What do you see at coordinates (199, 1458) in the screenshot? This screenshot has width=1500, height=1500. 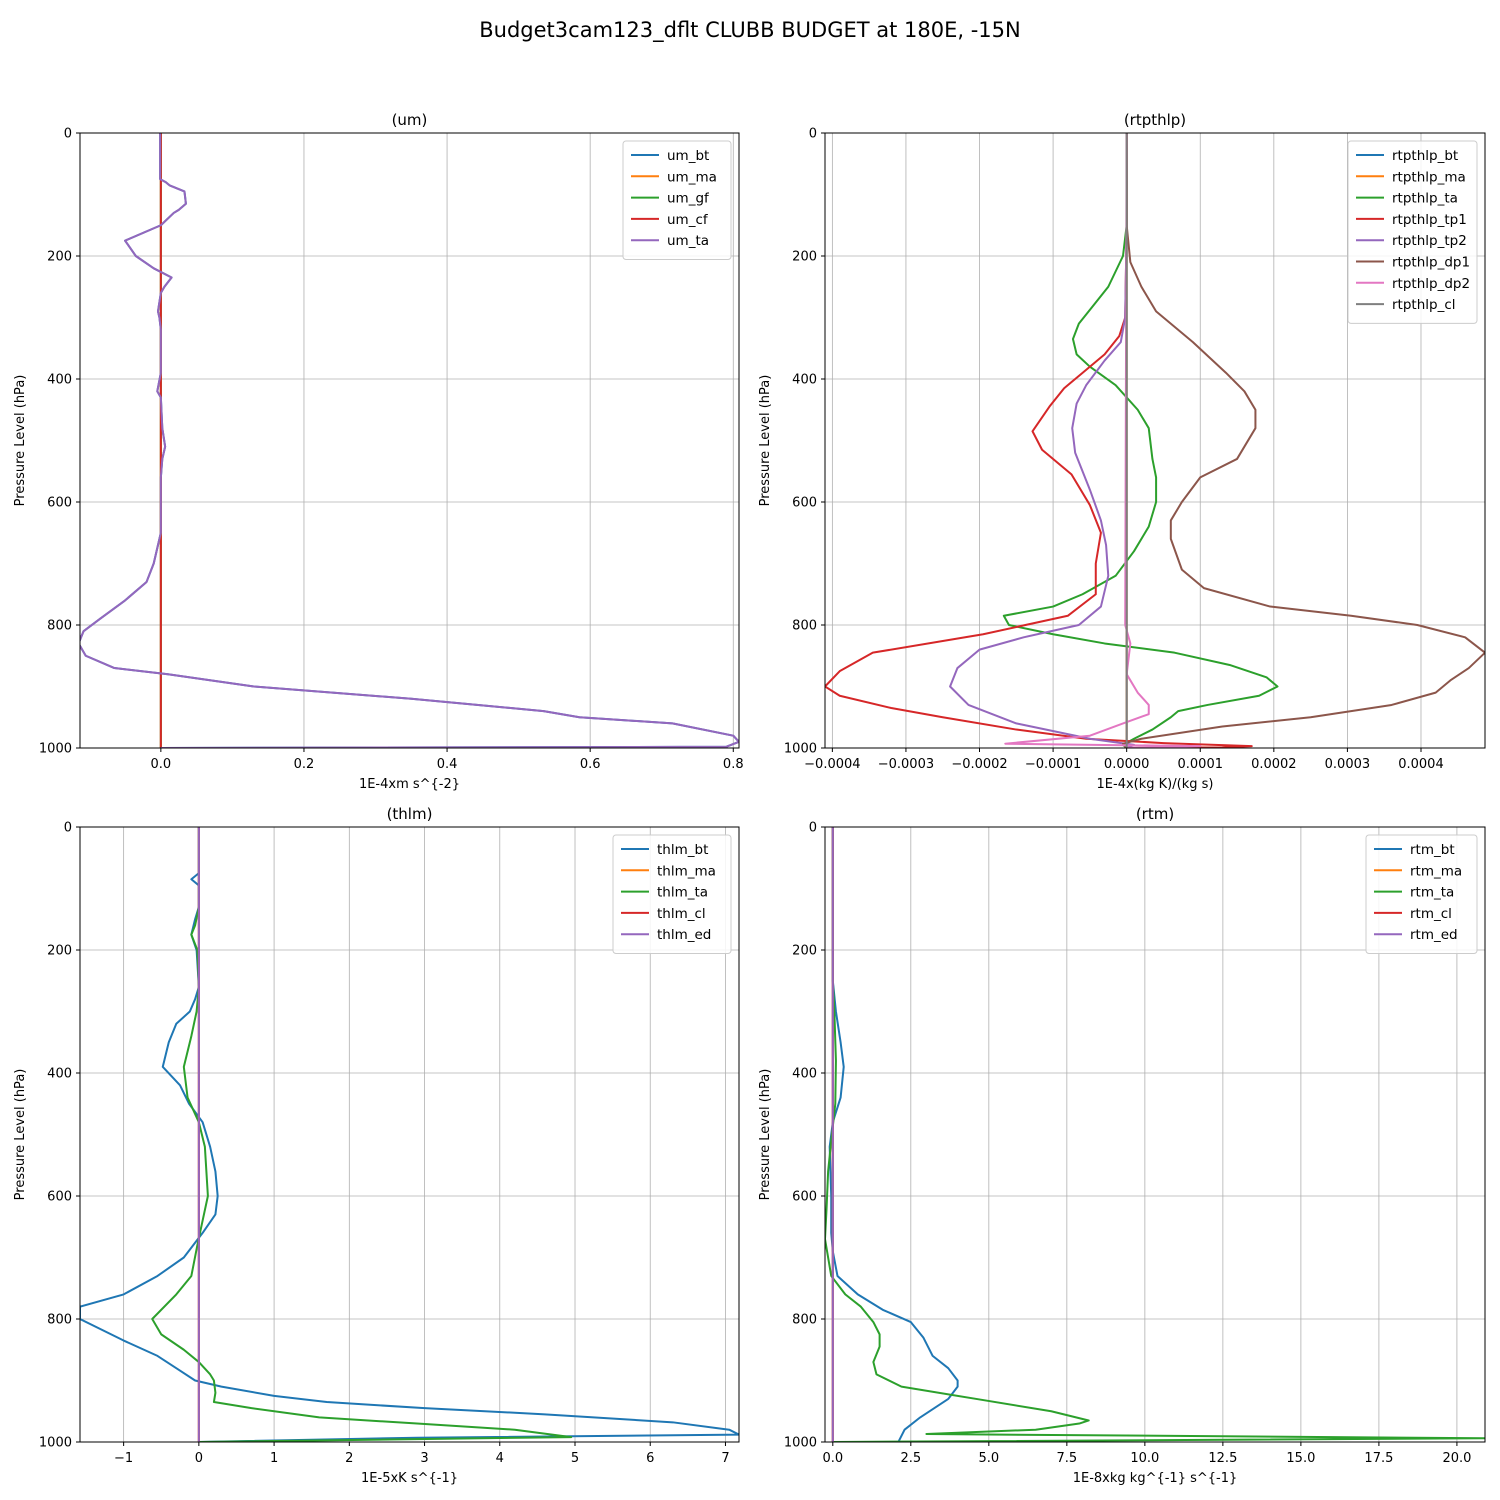 I see `x-tick-label: 0` at bounding box center [199, 1458].